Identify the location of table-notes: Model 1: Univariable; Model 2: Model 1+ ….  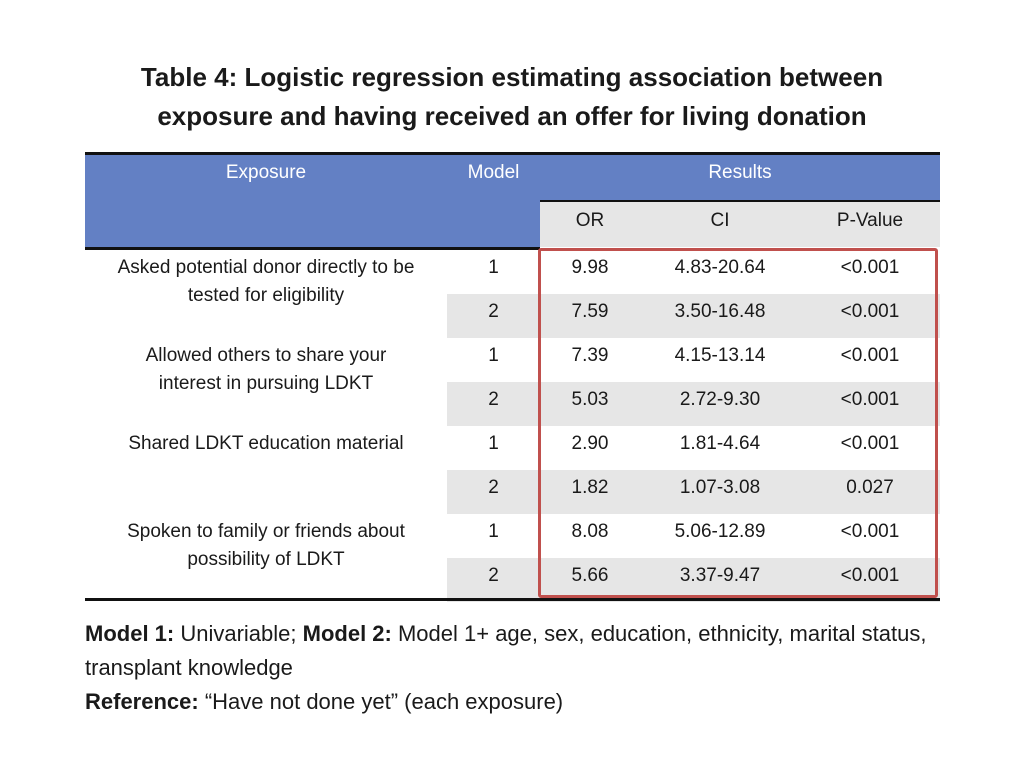
(535, 668).